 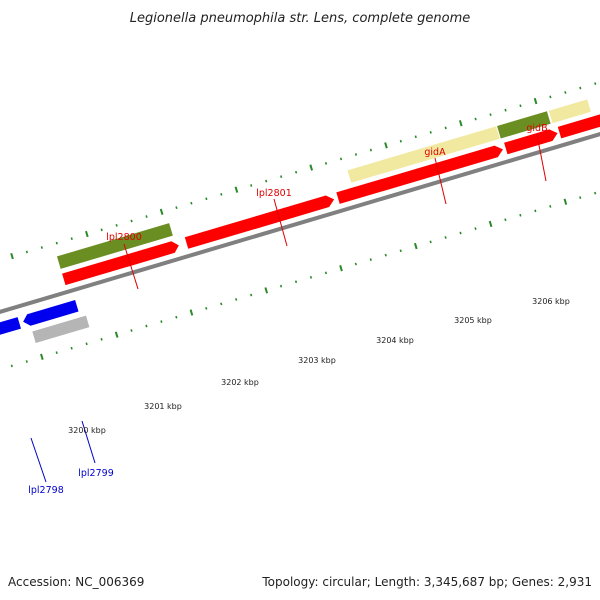 What do you see at coordinates (569, 111) in the screenshot?
I see `cog-bar-gidB` at bounding box center [569, 111].